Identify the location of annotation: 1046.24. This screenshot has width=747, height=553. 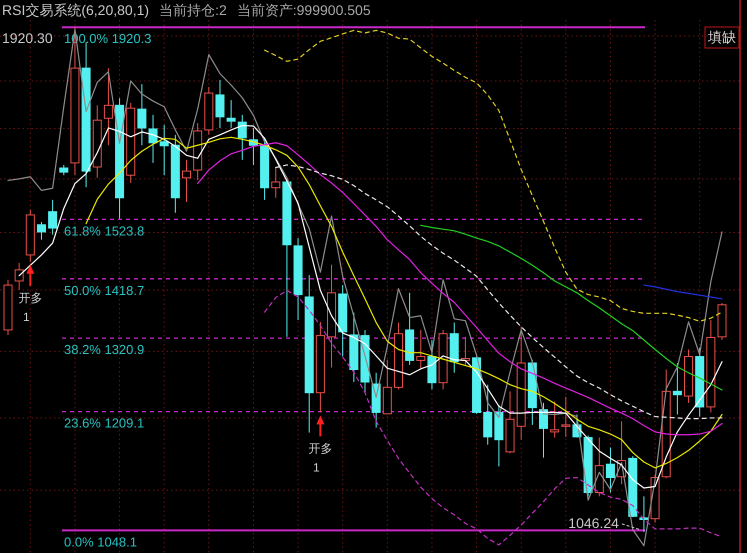
(594, 522).